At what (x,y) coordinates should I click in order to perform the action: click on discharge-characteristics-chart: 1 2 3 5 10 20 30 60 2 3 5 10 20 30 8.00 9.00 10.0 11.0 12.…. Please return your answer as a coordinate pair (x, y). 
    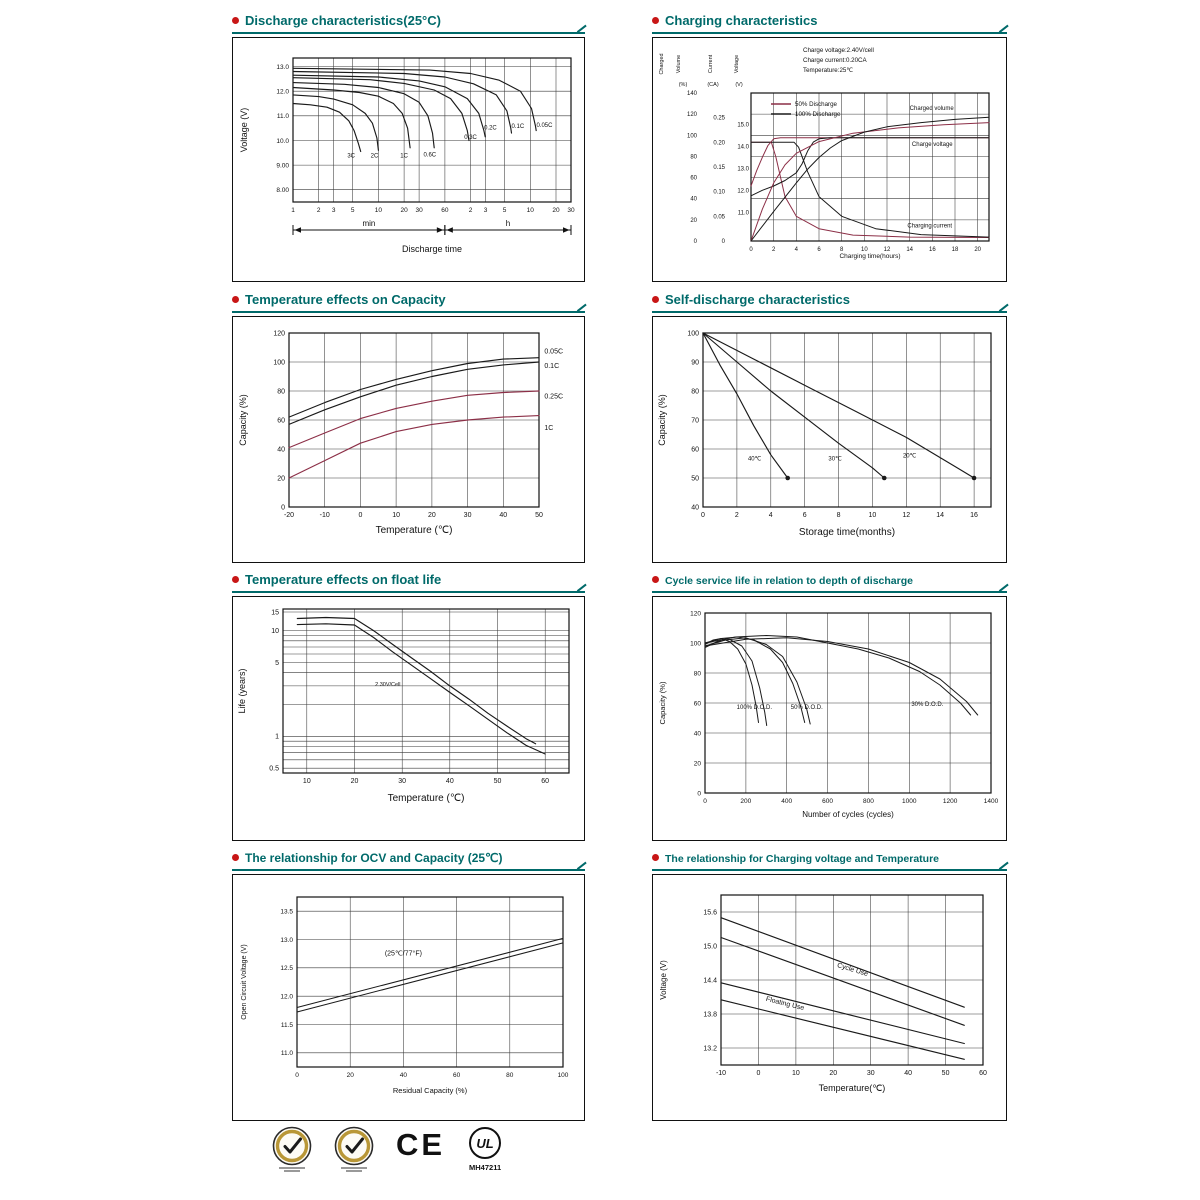
    Looking at the image, I should click on (407, 155).